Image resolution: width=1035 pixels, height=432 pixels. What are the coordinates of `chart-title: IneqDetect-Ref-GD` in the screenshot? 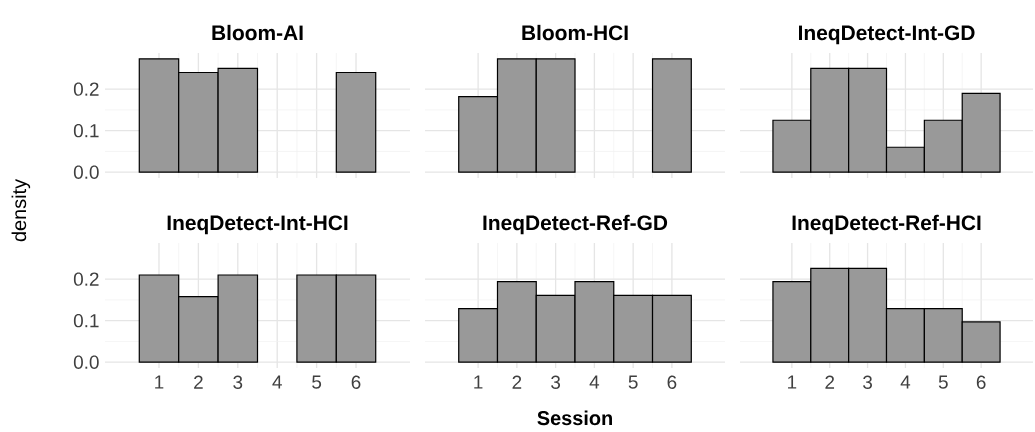 It's located at (575, 224).